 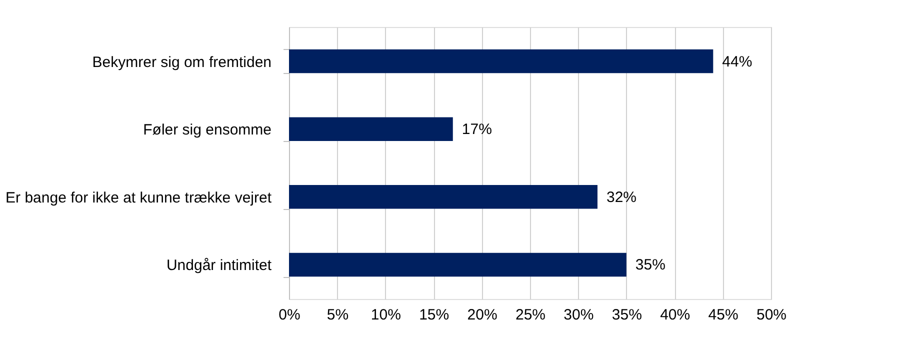 What do you see at coordinates (579, 315) in the screenshot?
I see `x-tick-label: 30%` at bounding box center [579, 315].